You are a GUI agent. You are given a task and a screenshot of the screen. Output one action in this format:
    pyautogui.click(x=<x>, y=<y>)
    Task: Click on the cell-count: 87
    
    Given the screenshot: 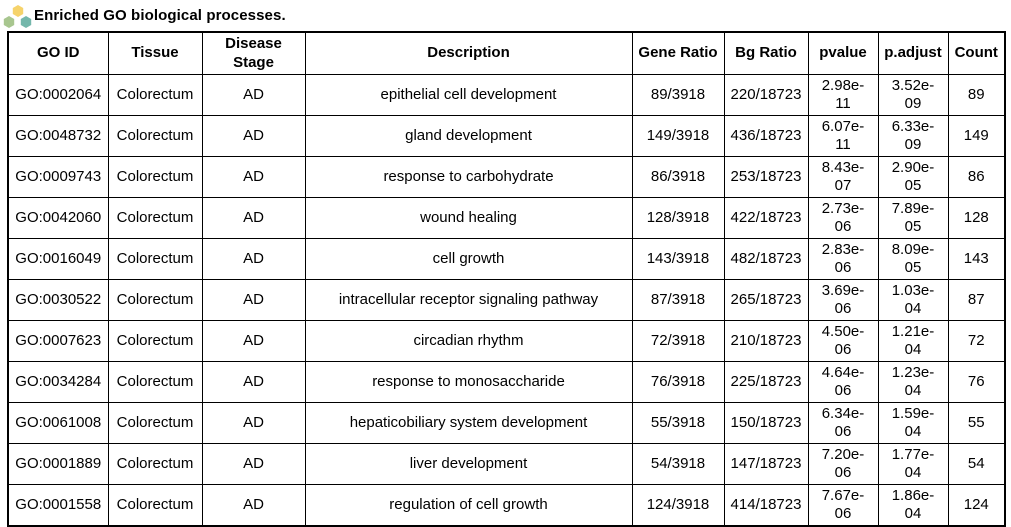 What is the action you would take?
    pyautogui.click(x=976, y=300)
    